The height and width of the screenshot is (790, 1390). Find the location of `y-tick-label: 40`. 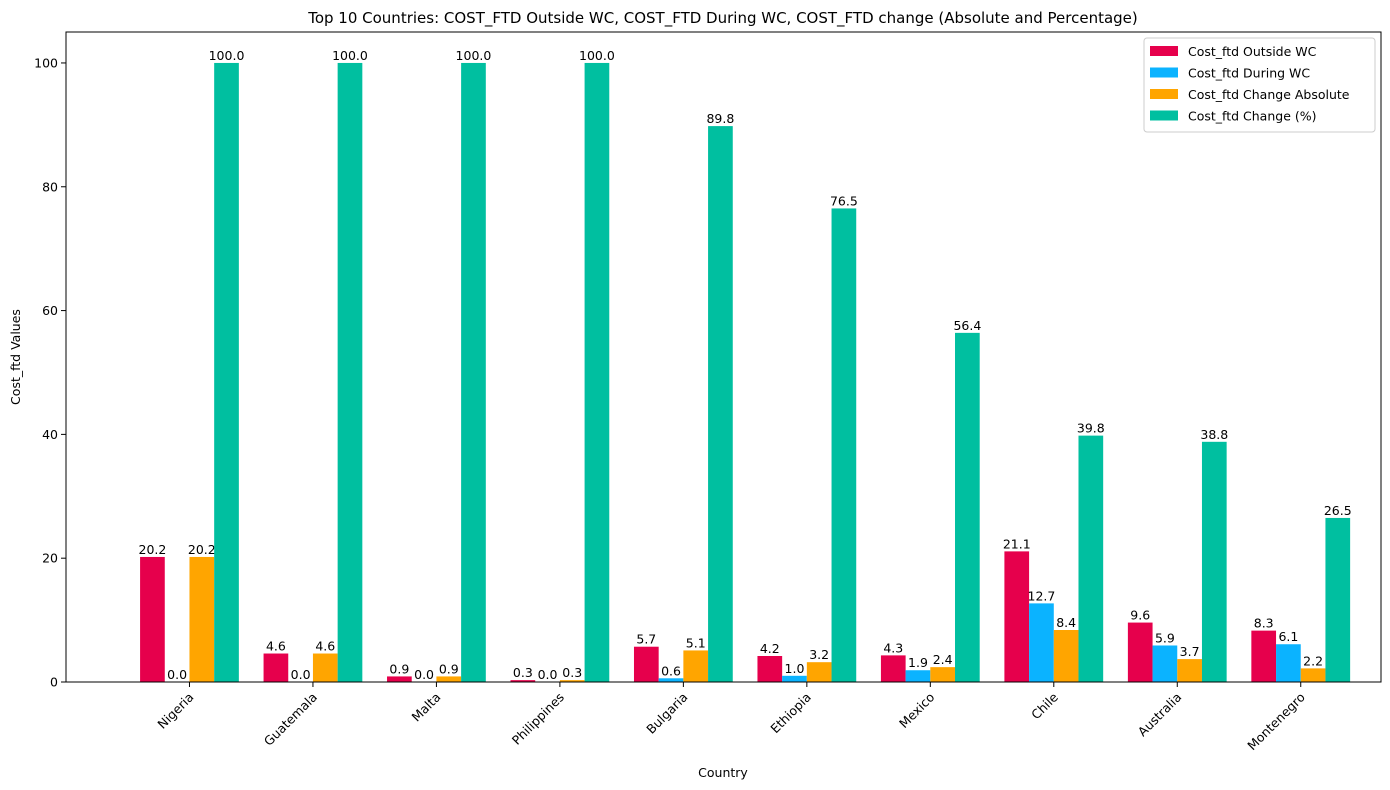

y-tick-label: 40 is located at coordinates (50, 434).